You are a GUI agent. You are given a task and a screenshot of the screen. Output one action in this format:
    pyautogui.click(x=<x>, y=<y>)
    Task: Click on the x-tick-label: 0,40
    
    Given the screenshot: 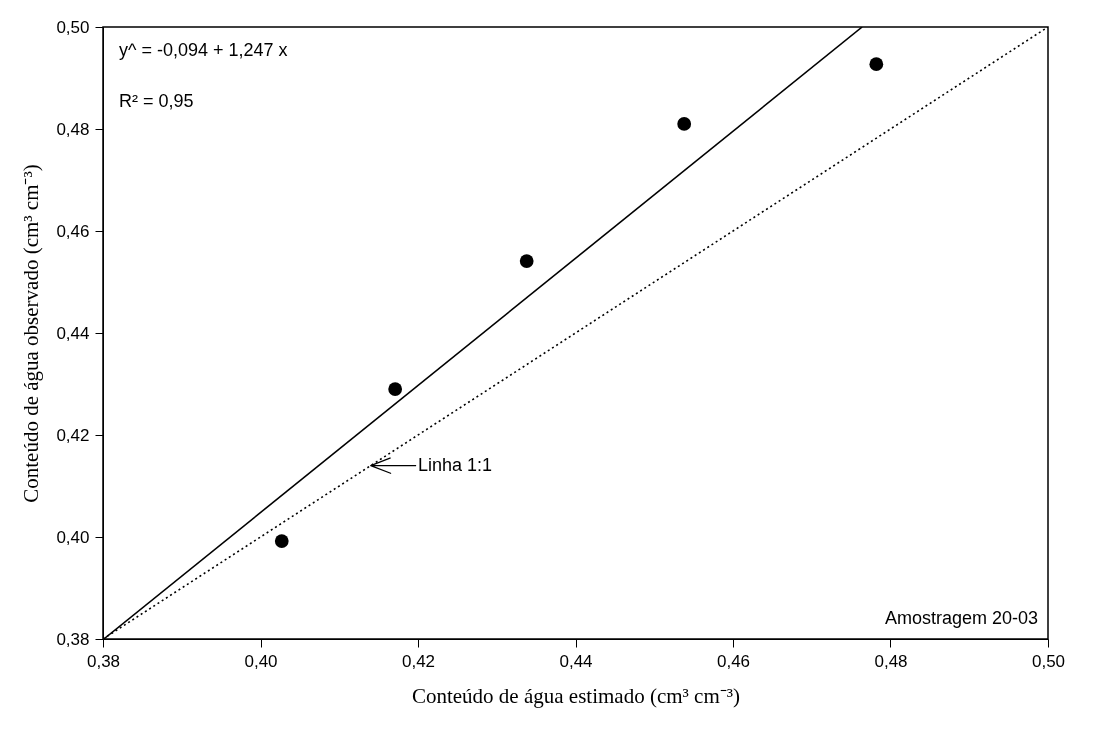 What is the action you would take?
    pyautogui.click(x=261, y=661)
    